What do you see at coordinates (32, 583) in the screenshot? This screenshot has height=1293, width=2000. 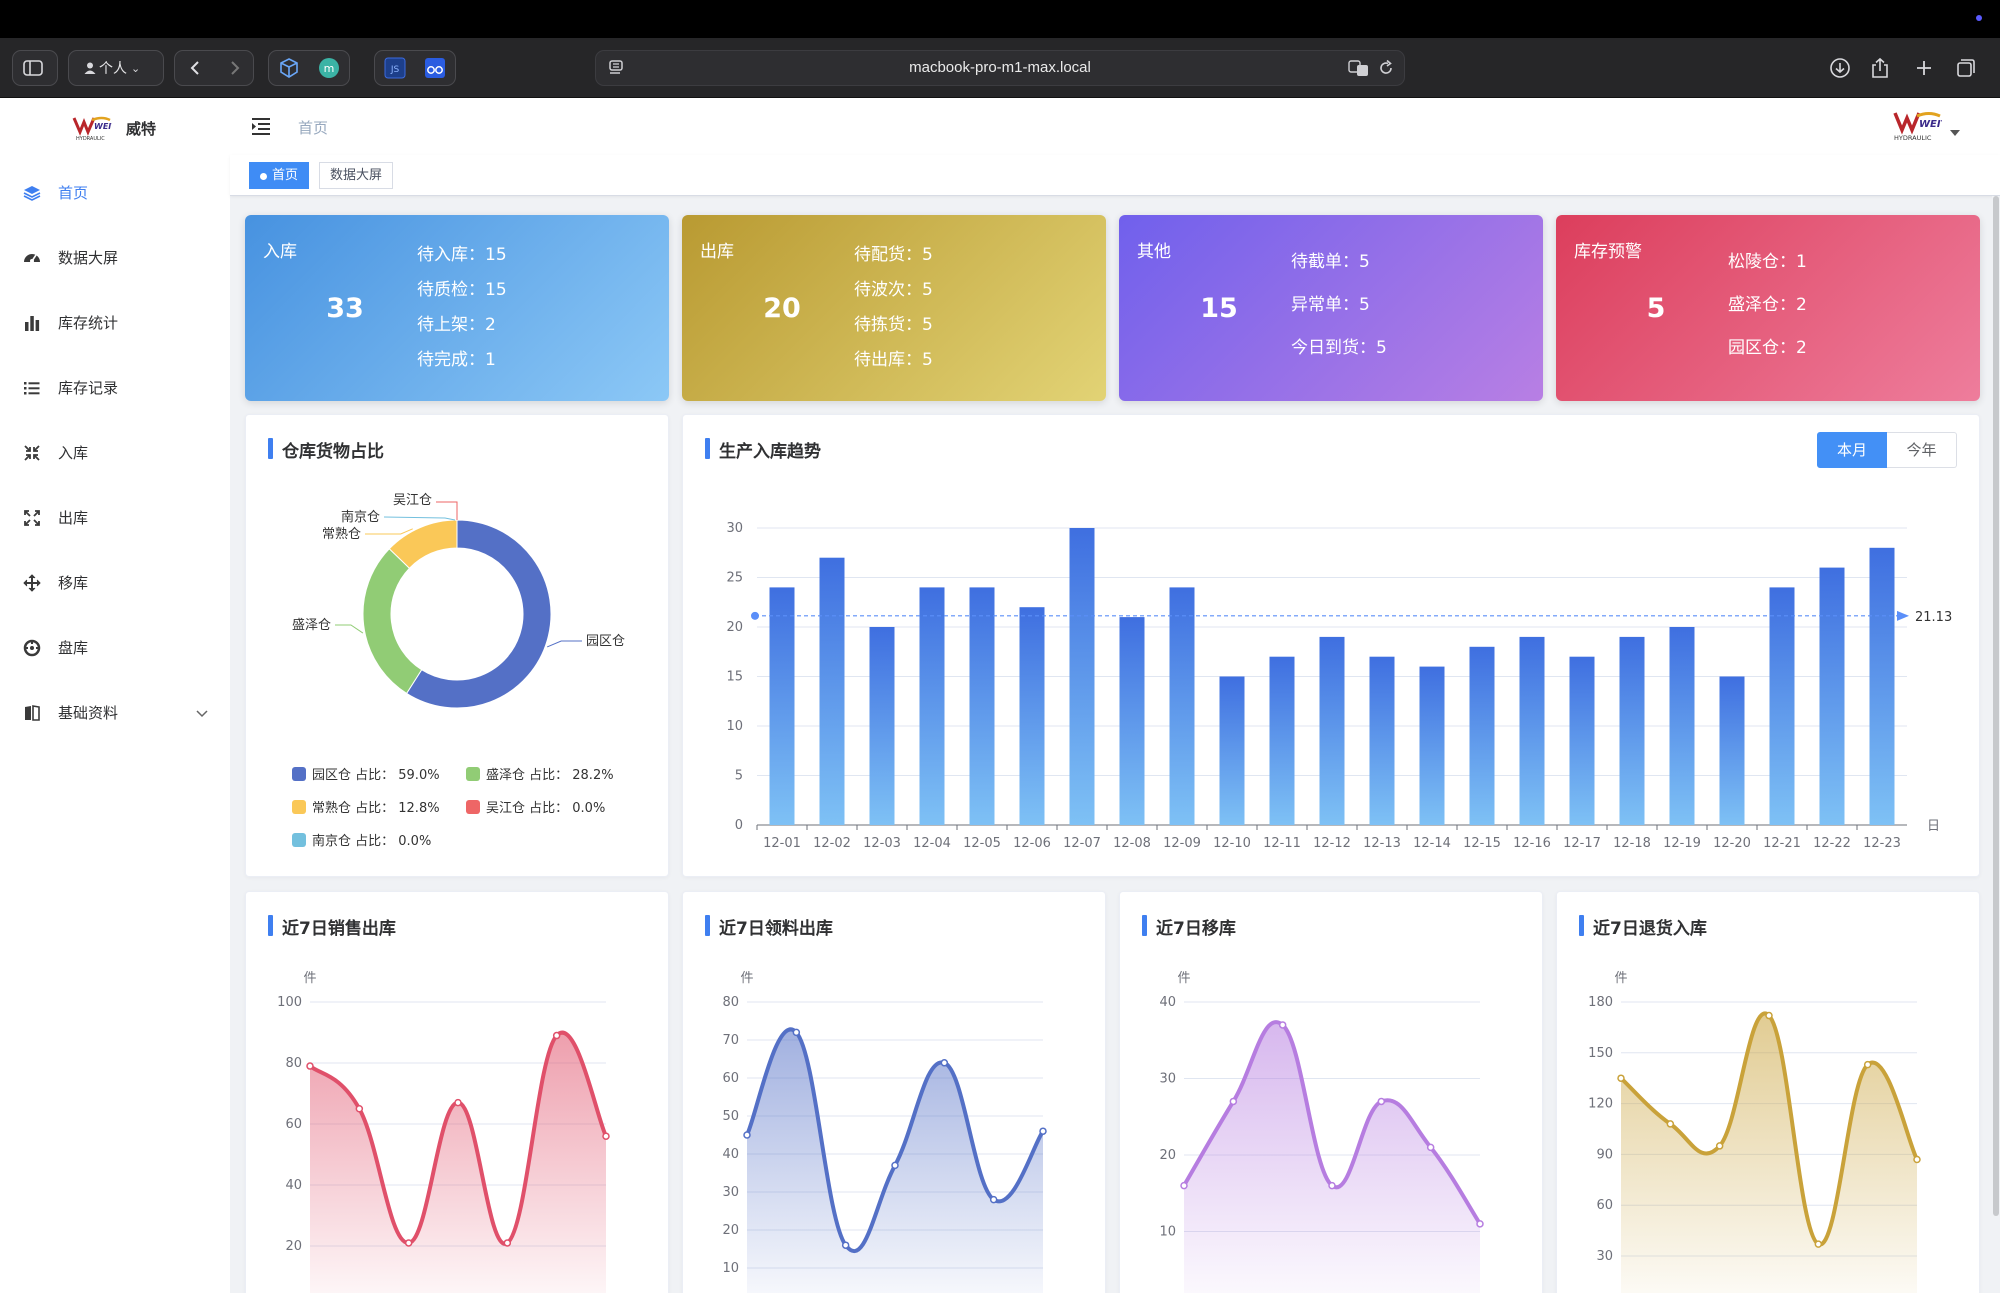 I see `move-icon` at bounding box center [32, 583].